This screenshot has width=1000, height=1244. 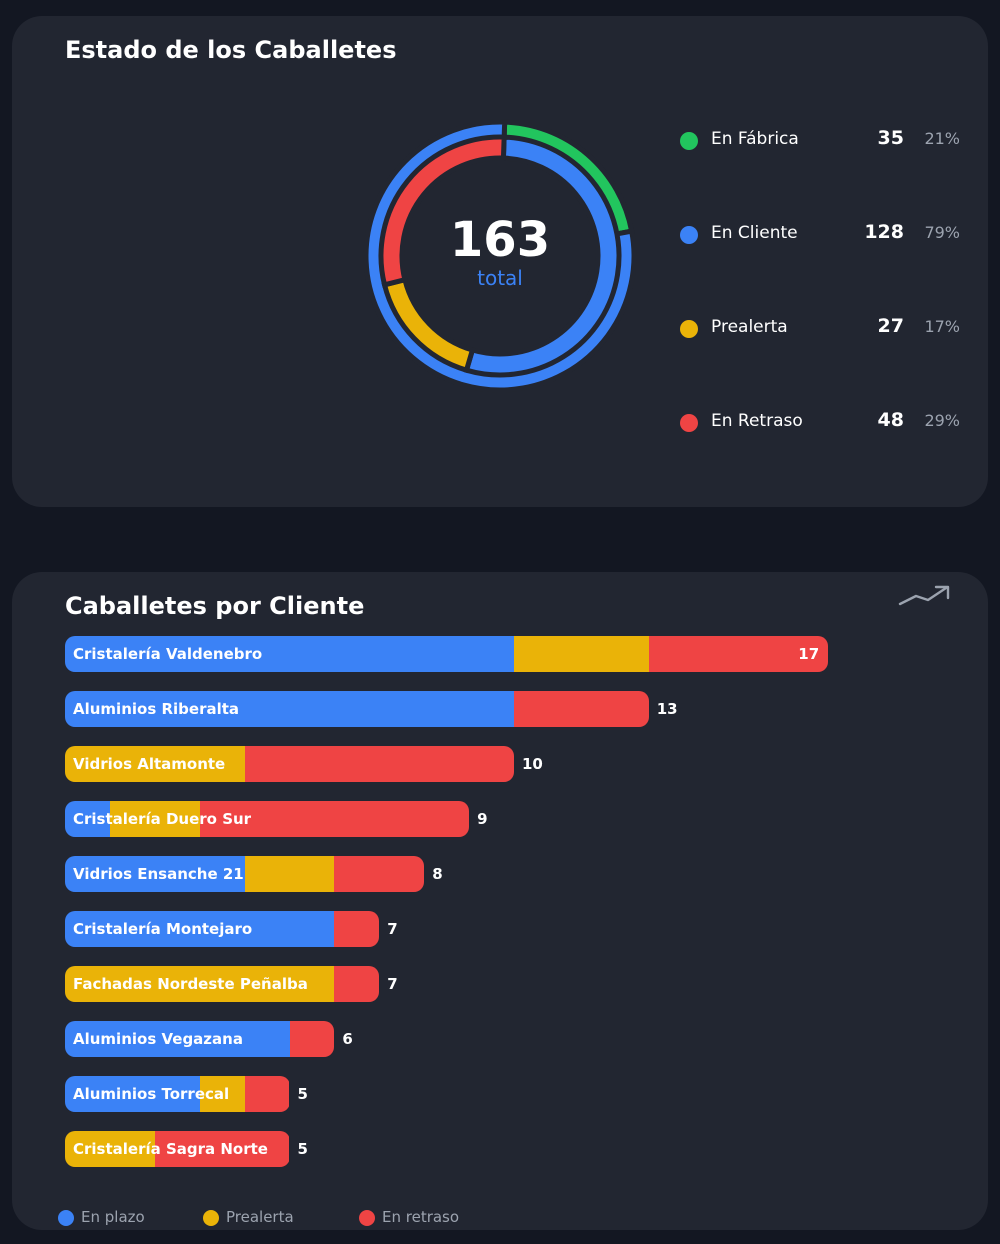 I want to click on bar-track: Cristalería Duero Sur, so click(x=267, y=819).